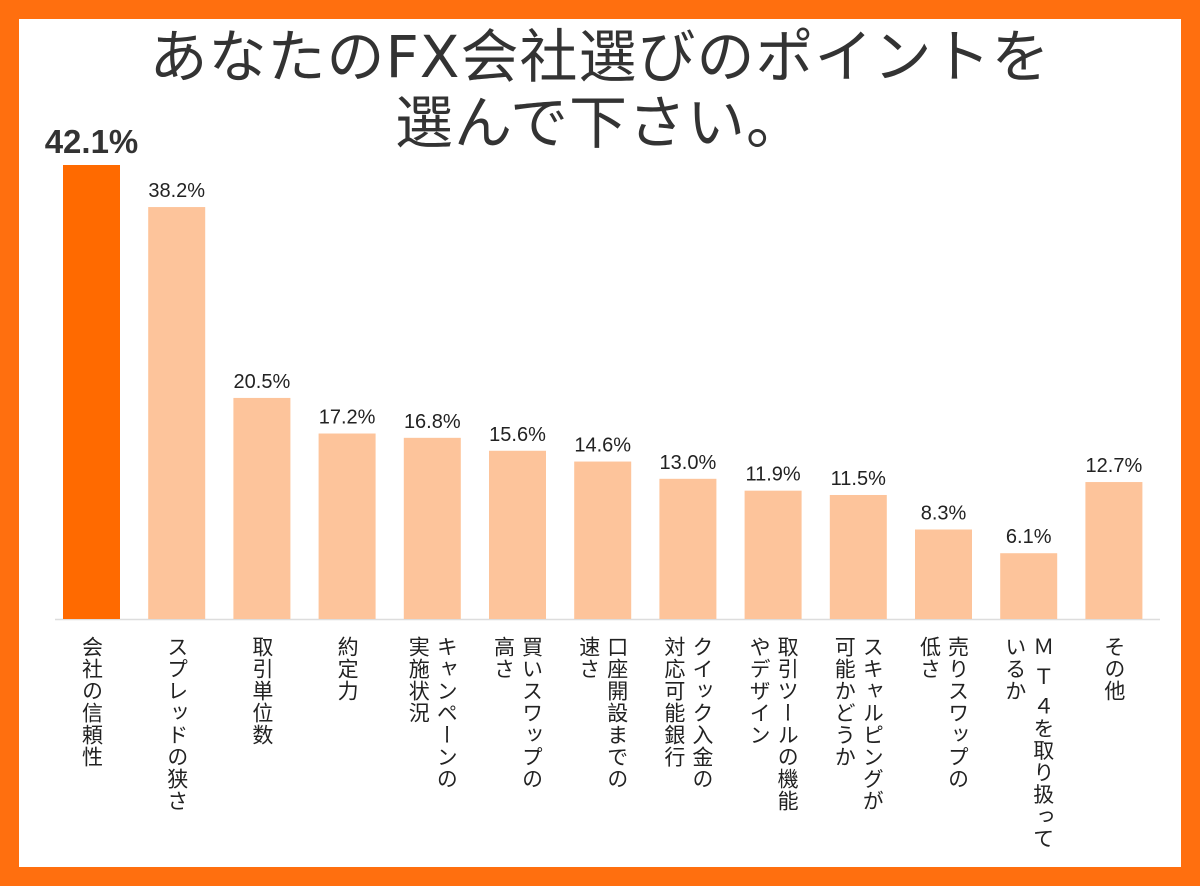 The height and width of the screenshot is (886, 1200). I want to click on value-label-12: 12.7%, so click(1114, 466).